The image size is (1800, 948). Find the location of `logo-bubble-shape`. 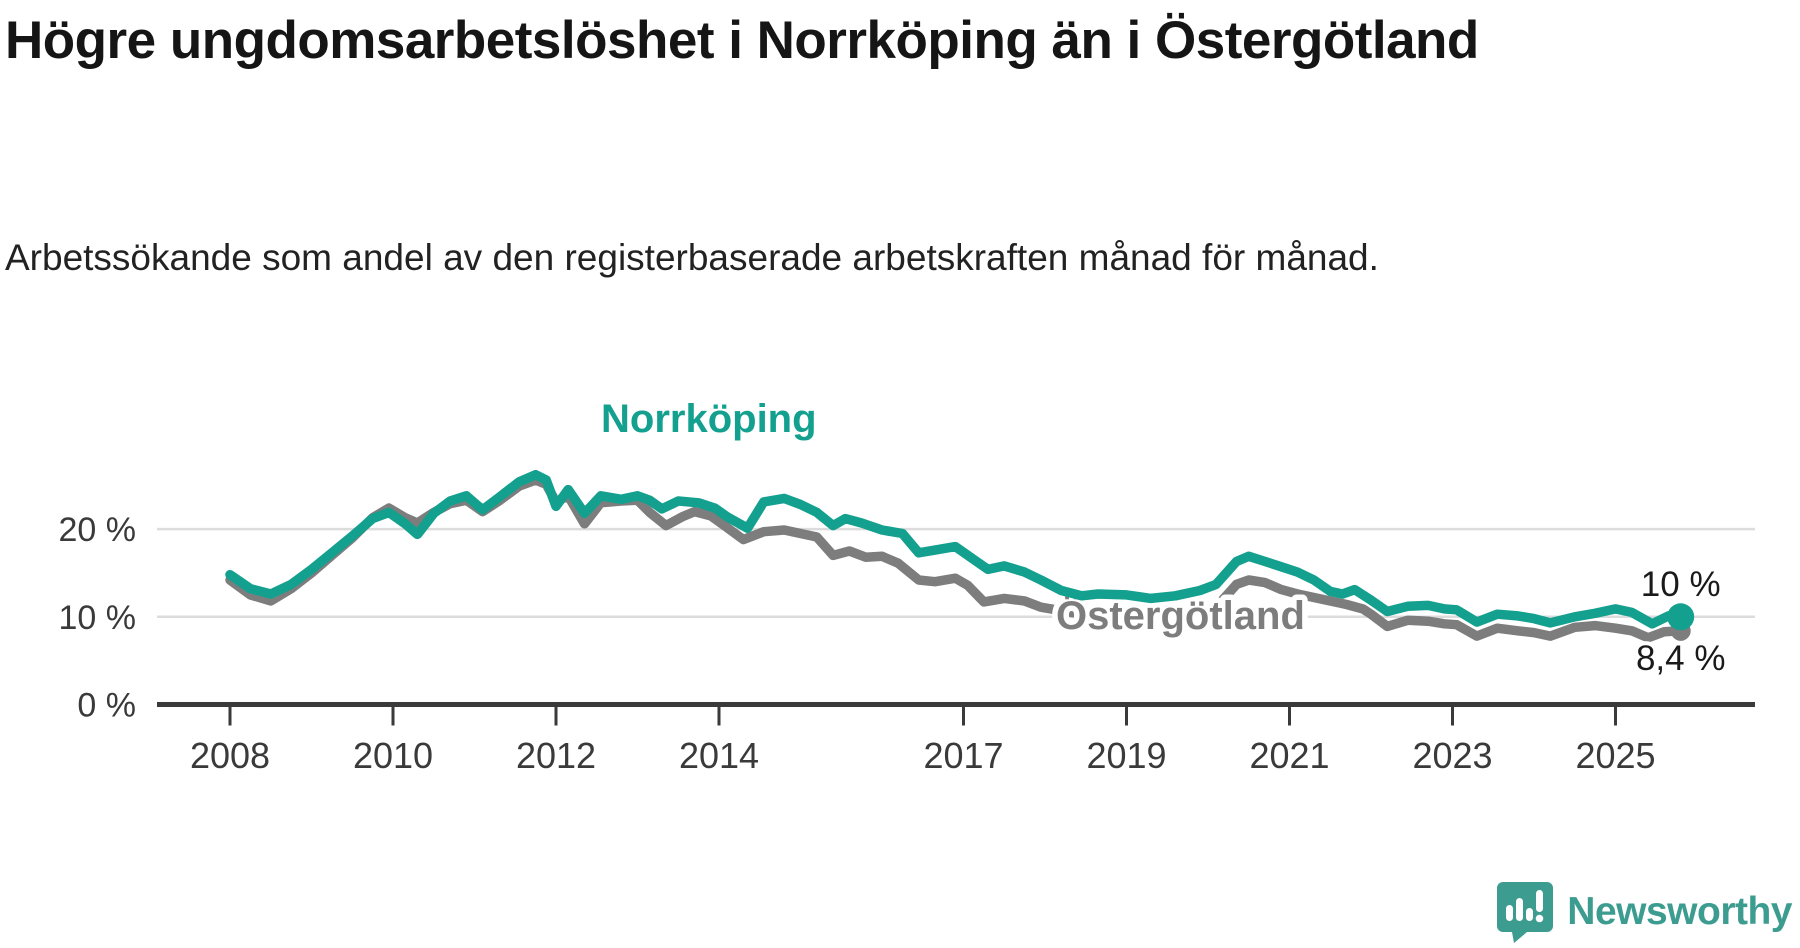

logo-bubble-shape is located at coordinates (1525, 912).